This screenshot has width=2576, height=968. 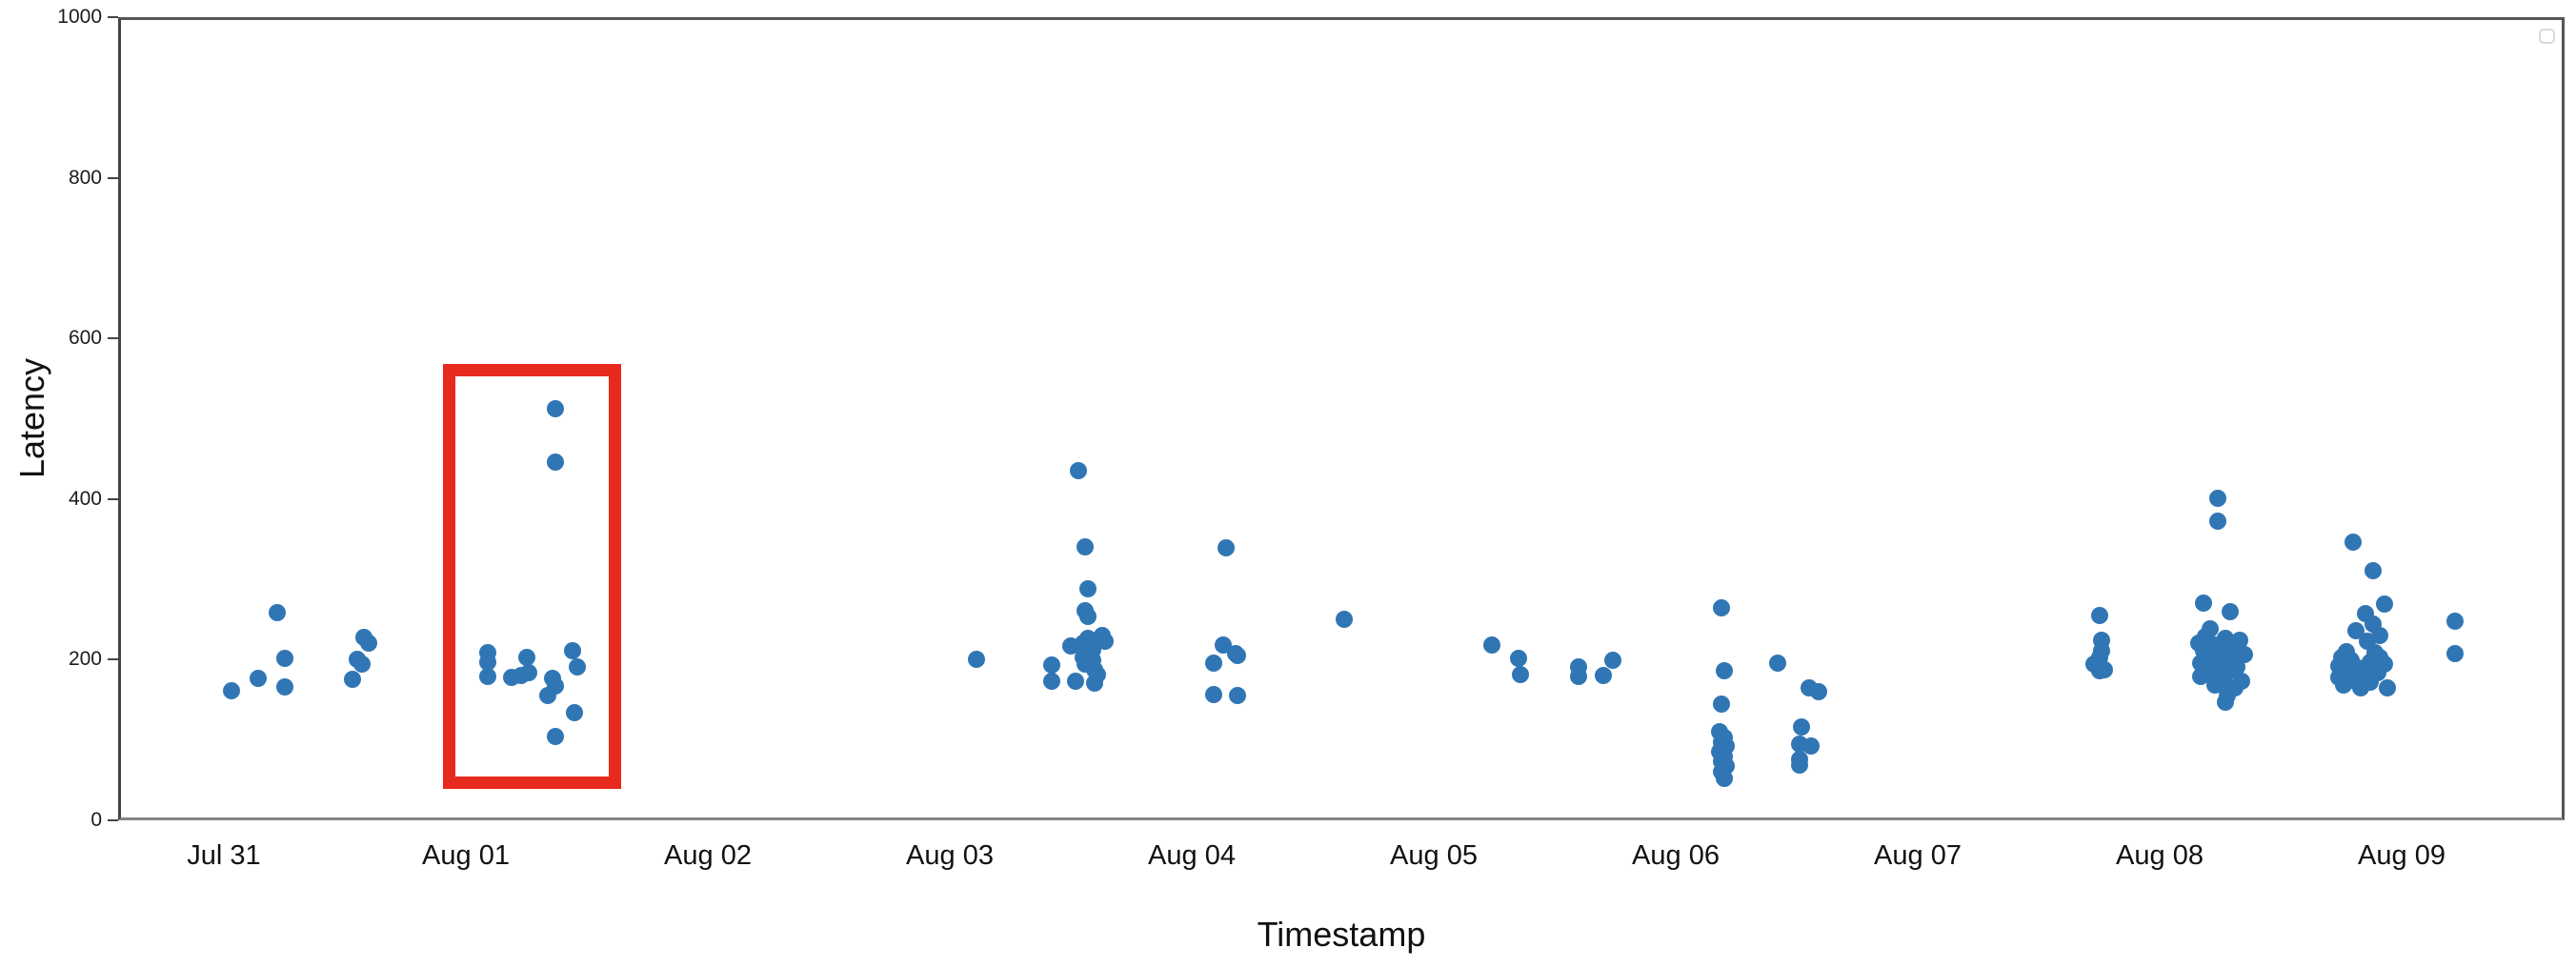 I want to click on y-tick-label: 200, so click(x=85, y=659).